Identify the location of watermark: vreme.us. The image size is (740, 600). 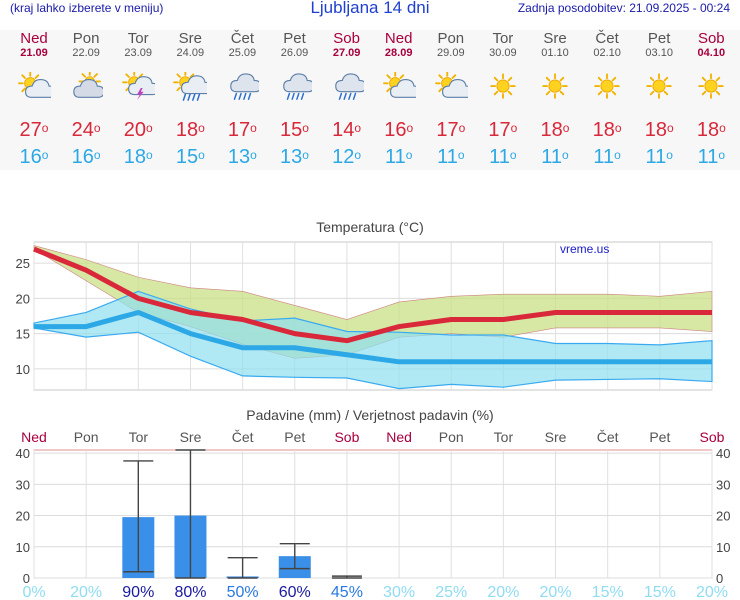
(584, 249).